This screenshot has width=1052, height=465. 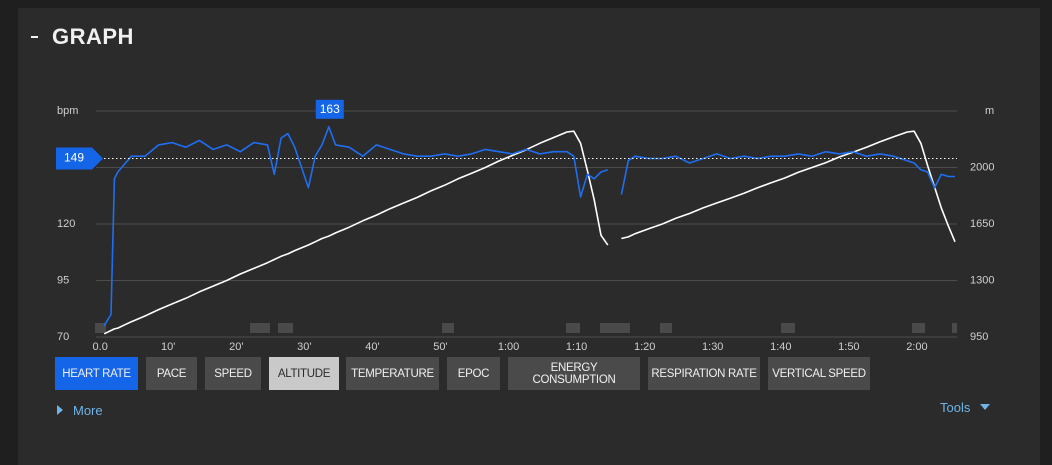 What do you see at coordinates (372, 347) in the screenshot?
I see `x-tick-label: 40'` at bounding box center [372, 347].